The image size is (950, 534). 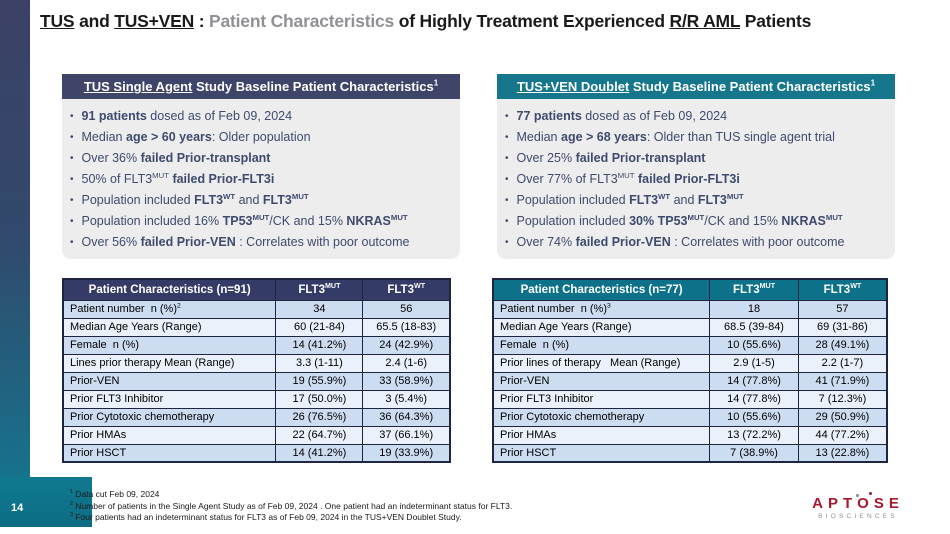 What do you see at coordinates (169, 289) in the screenshot?
I see `table-header-characteristics: Patient Characteristics (n=91)` at bounding box center [169, 289].